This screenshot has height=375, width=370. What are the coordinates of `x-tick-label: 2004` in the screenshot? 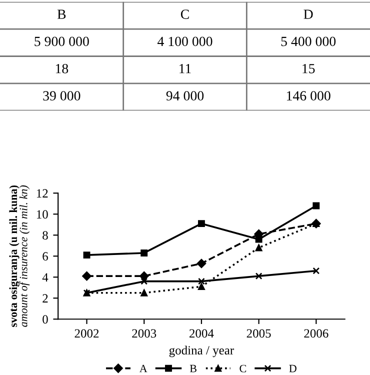 It's located at (202, 333).